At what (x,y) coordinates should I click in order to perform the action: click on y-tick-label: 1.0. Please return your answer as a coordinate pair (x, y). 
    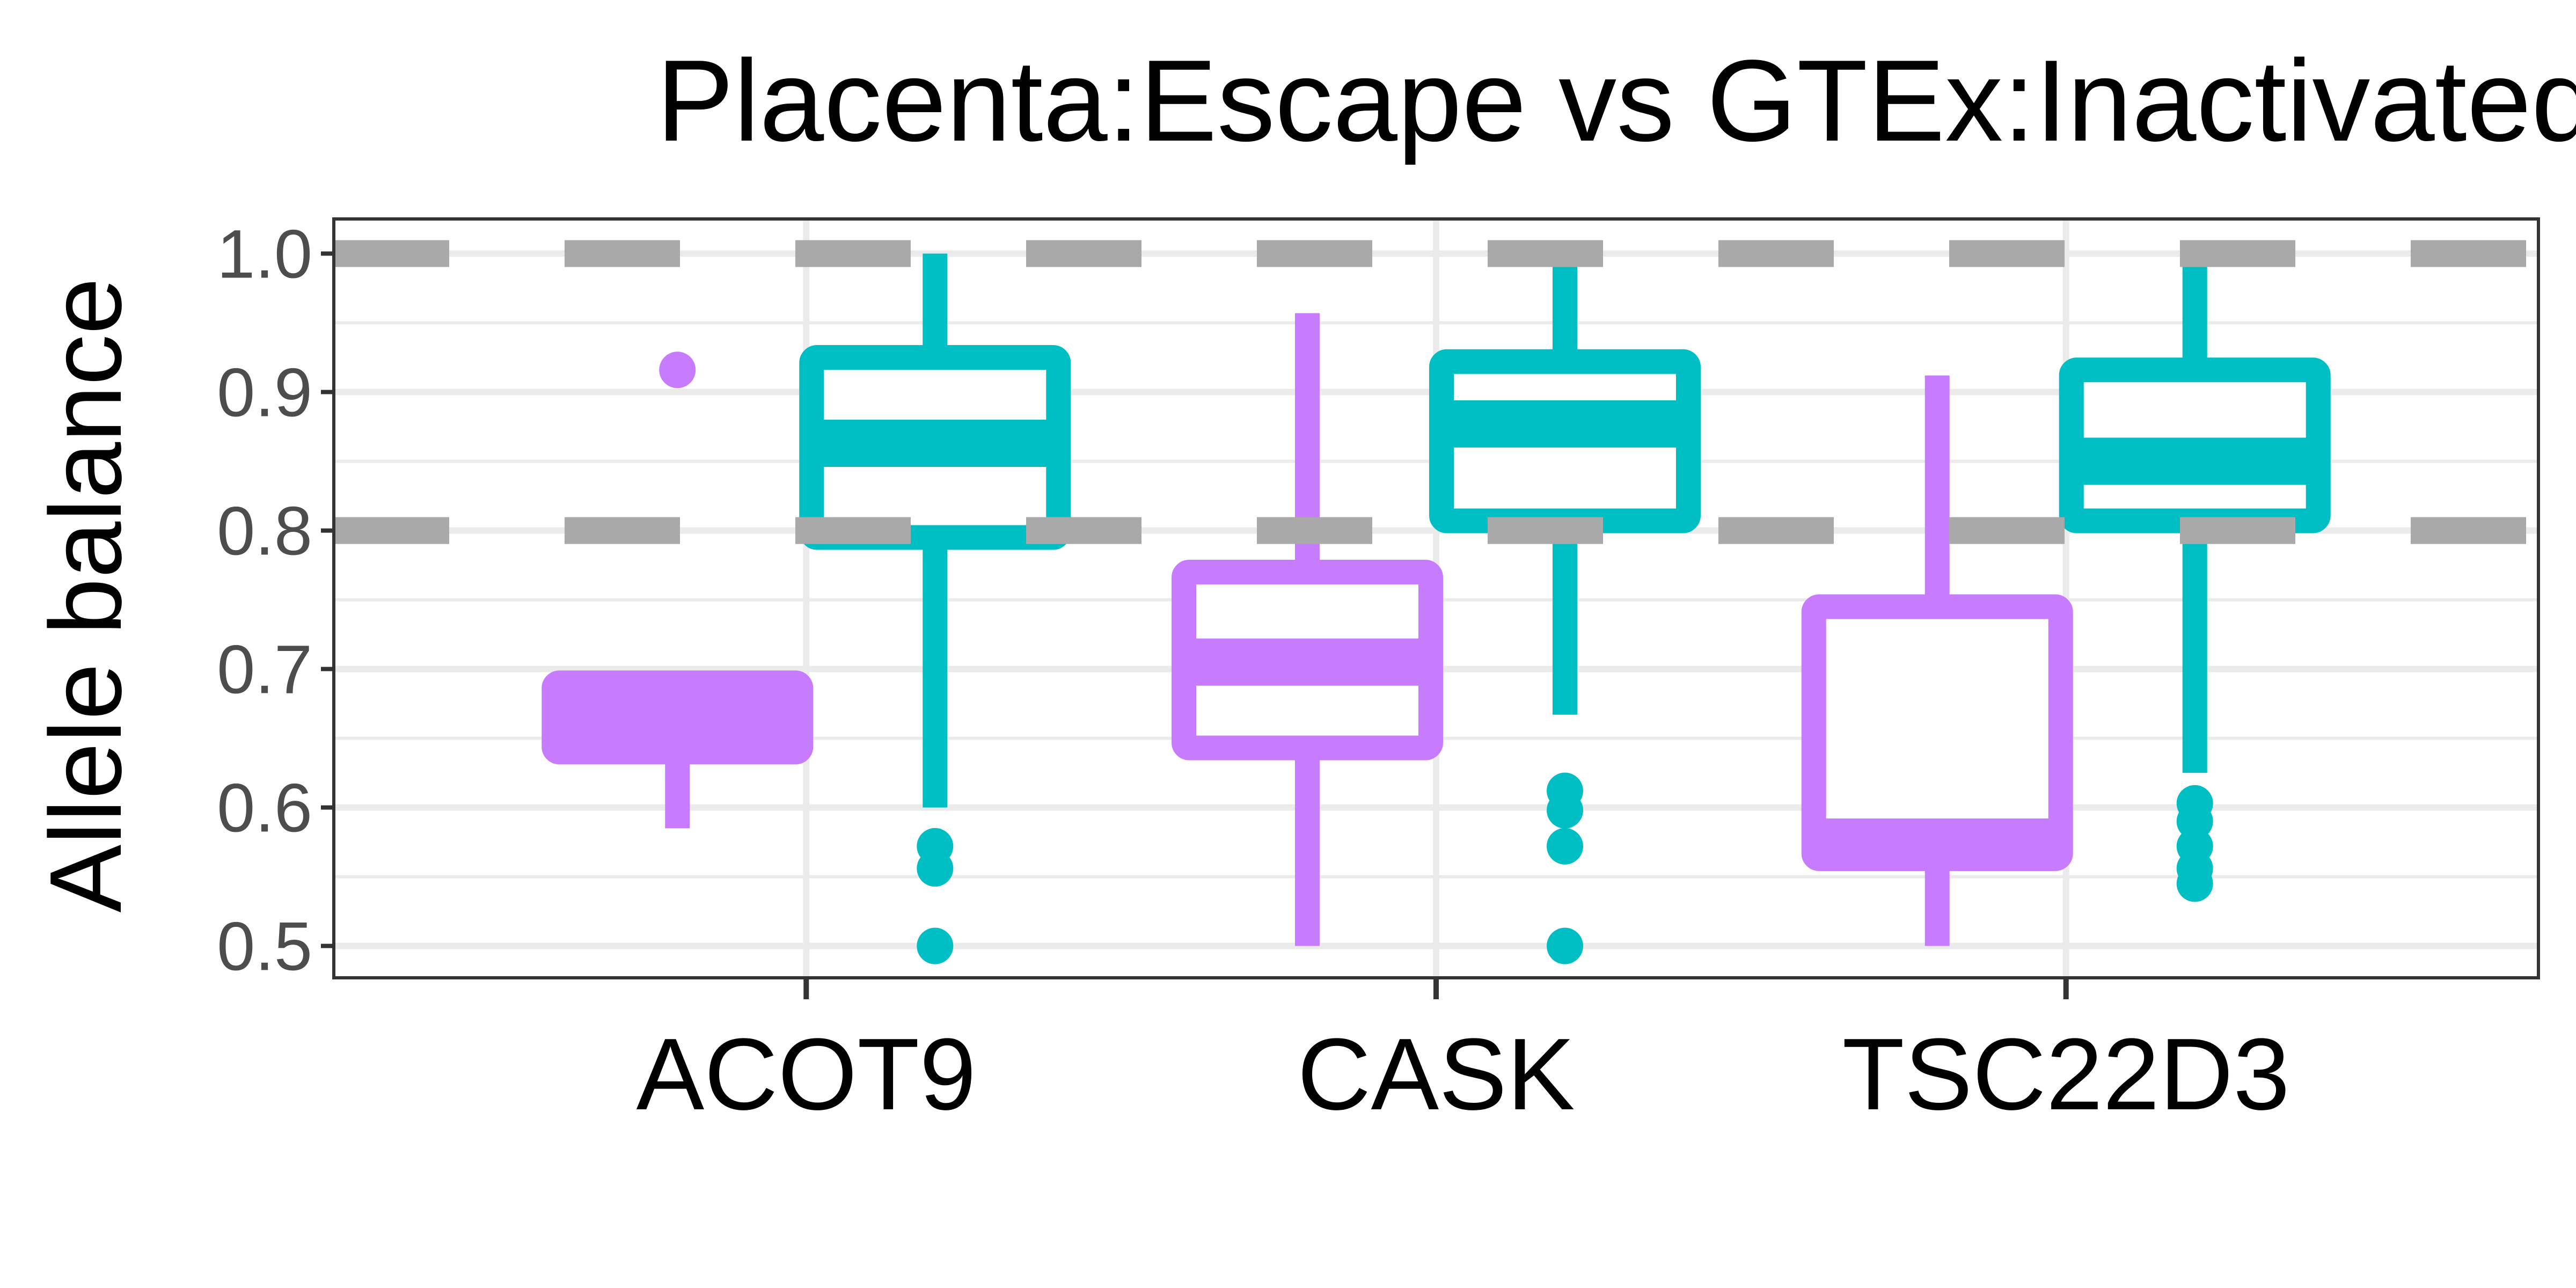
    Looking at the image, I should click on (264, 254).